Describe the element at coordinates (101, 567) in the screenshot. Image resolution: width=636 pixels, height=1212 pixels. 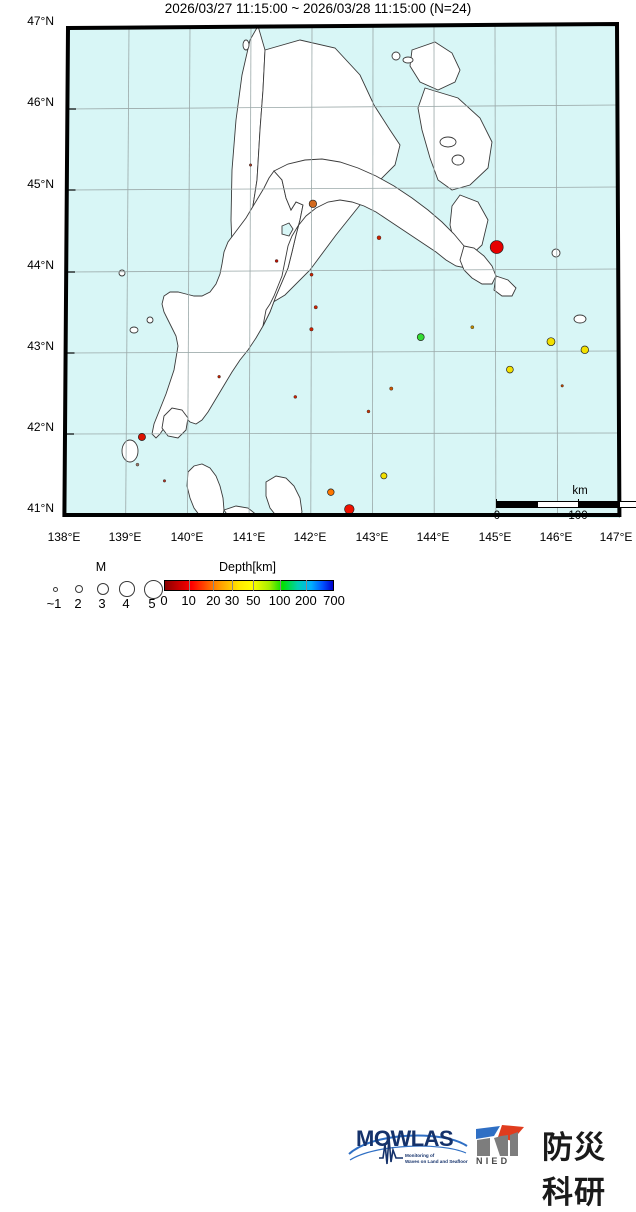
I see `magnitude-legend-heading: M` at that location.